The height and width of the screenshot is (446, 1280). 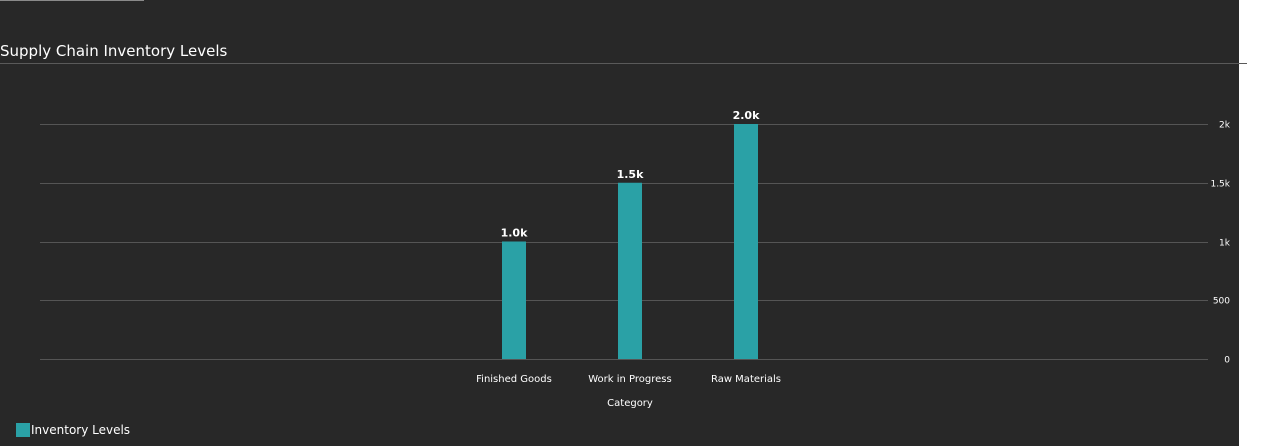 I want to click on x-tick-label: Work in Progress, so click(x=629, y=379).